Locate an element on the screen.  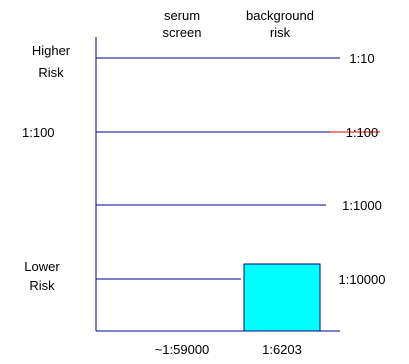
category-label-serum-line2: screen is located at coordinates (181, 32).